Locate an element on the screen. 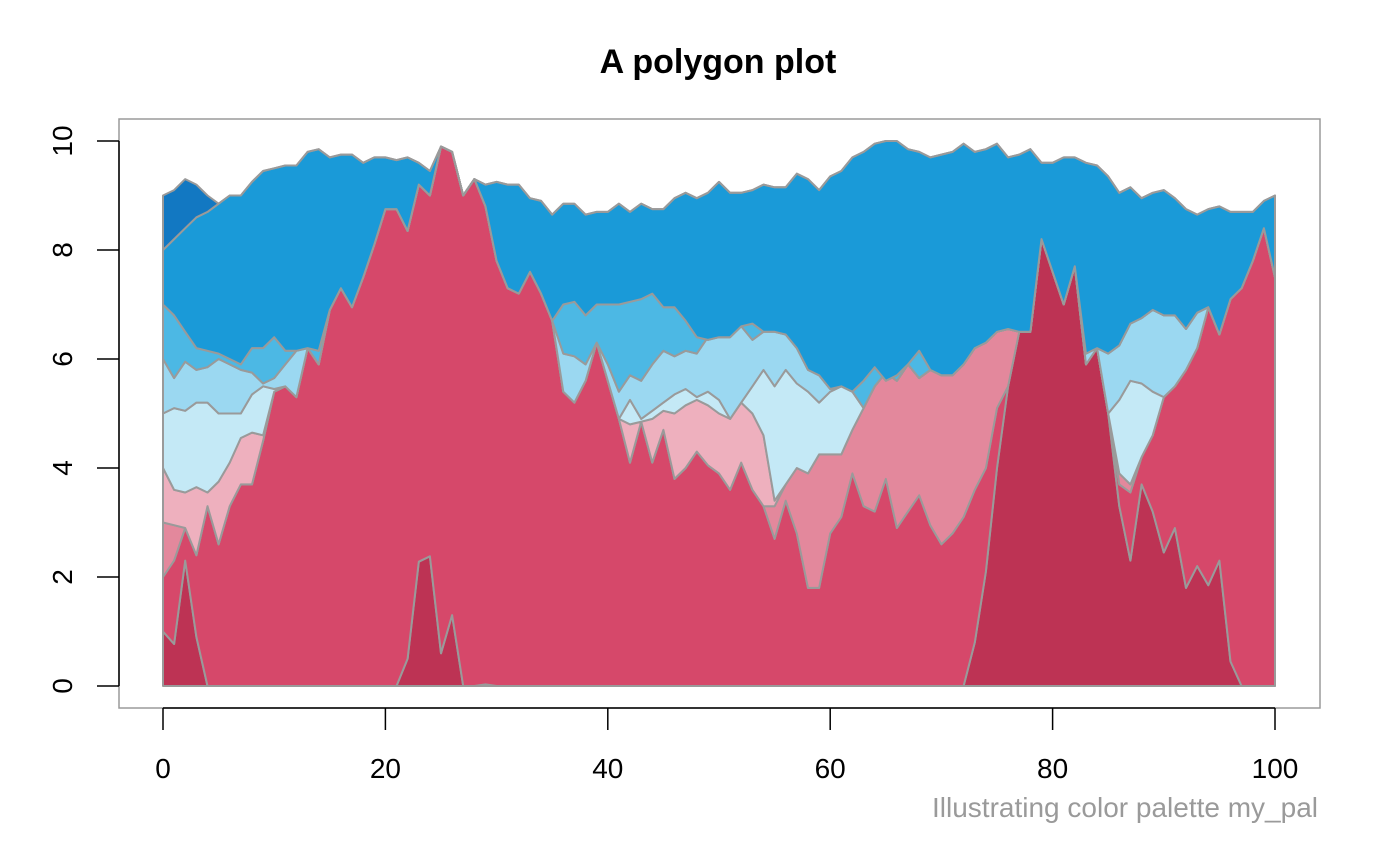  chart-subtitle: Illustrating color palette my_pal is located at coordinates (1125, 807).